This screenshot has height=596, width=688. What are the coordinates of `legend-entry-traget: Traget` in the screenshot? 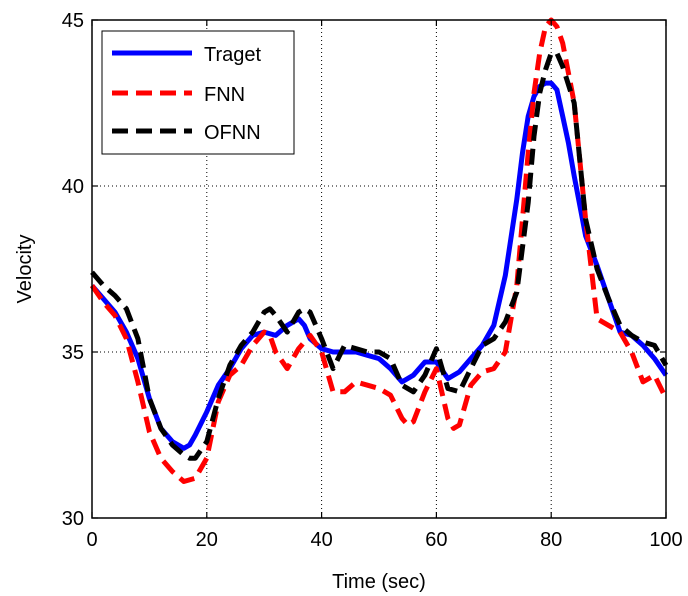 It's located at (187, 55).